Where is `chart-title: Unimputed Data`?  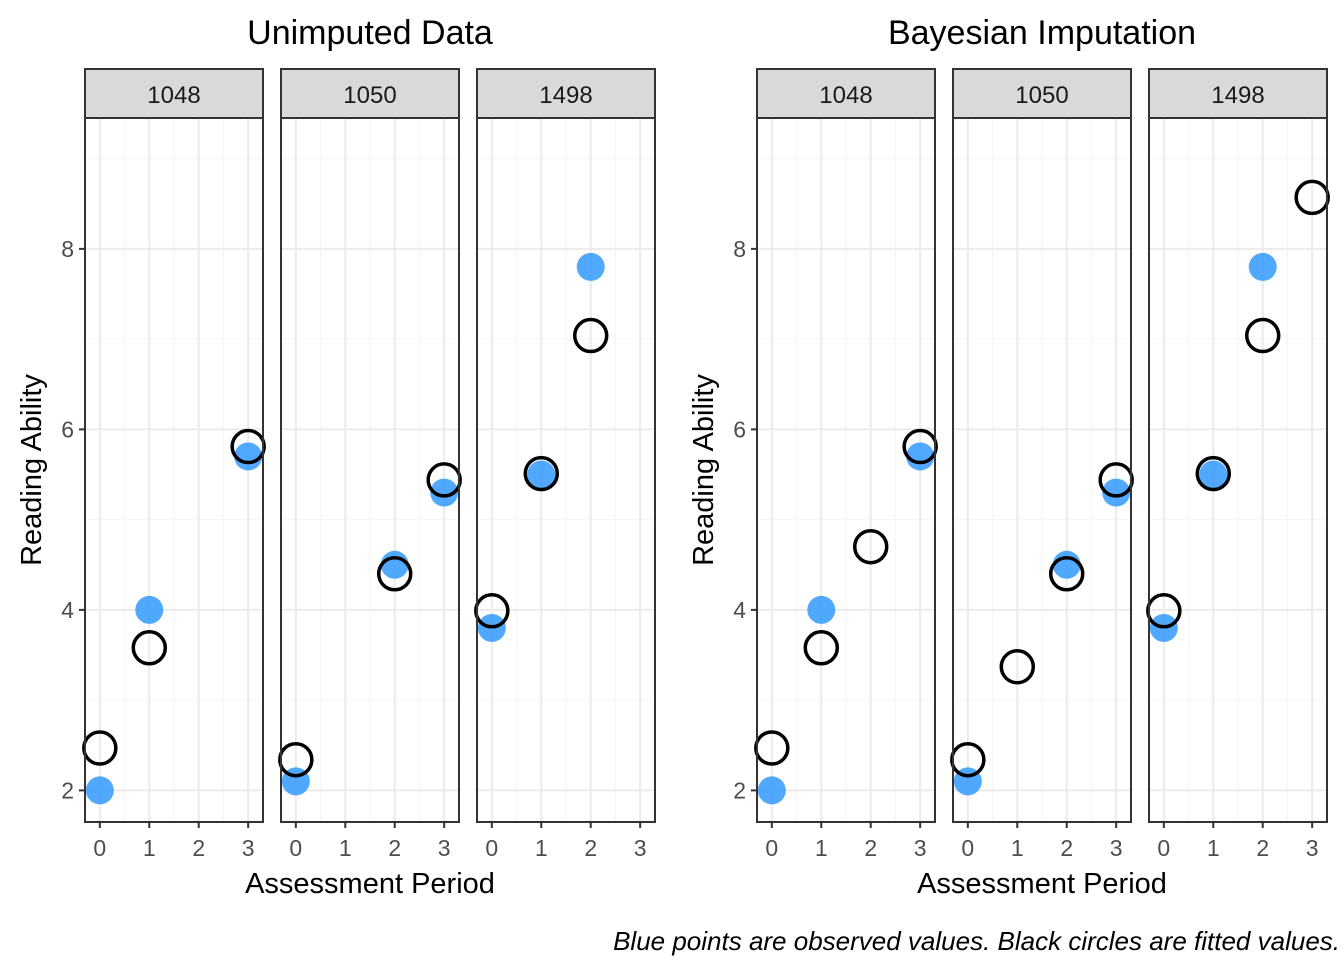 chart-title: Unimputed Data is located at coordinates (370, 33).